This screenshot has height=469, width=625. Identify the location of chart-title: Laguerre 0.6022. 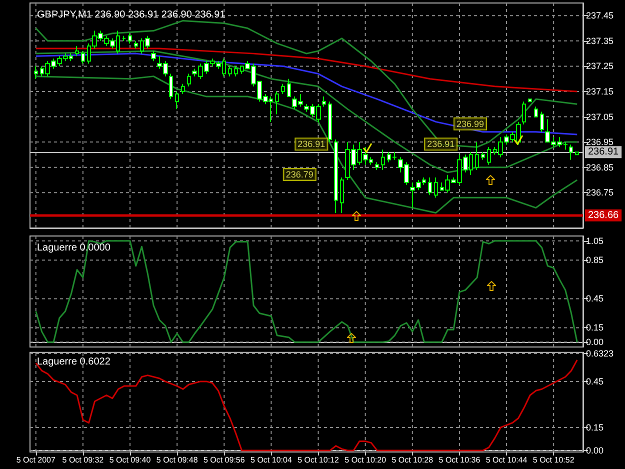
(74, 362).